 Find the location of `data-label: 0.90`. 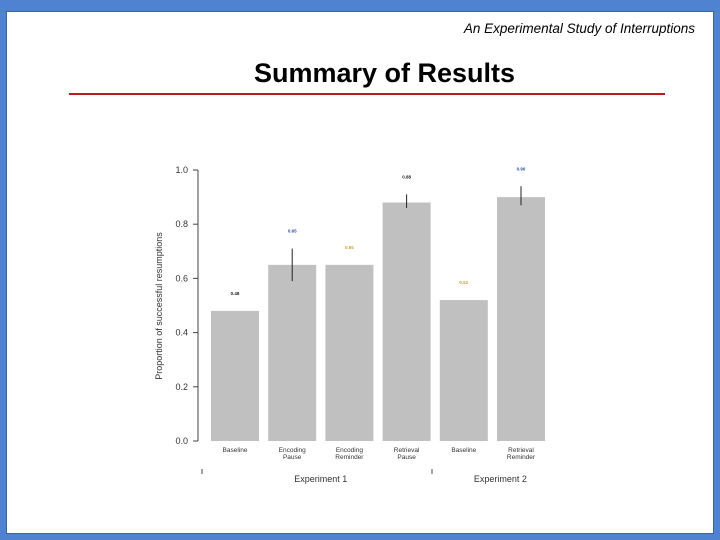

data-label: 0.90 is located at coordinates (521, 168).